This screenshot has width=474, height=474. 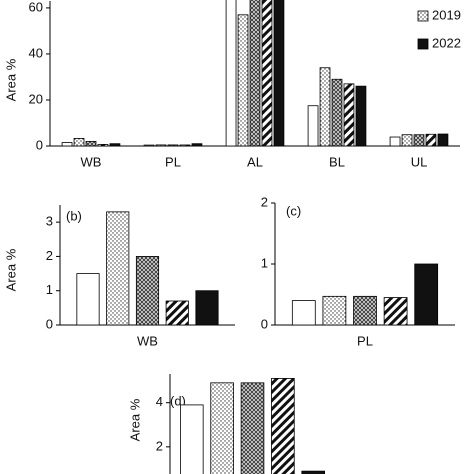 What do you see at coordinates (74, 215) in the screenshot?
I see `panel-label: (b)` at bounding box center [74, 215].